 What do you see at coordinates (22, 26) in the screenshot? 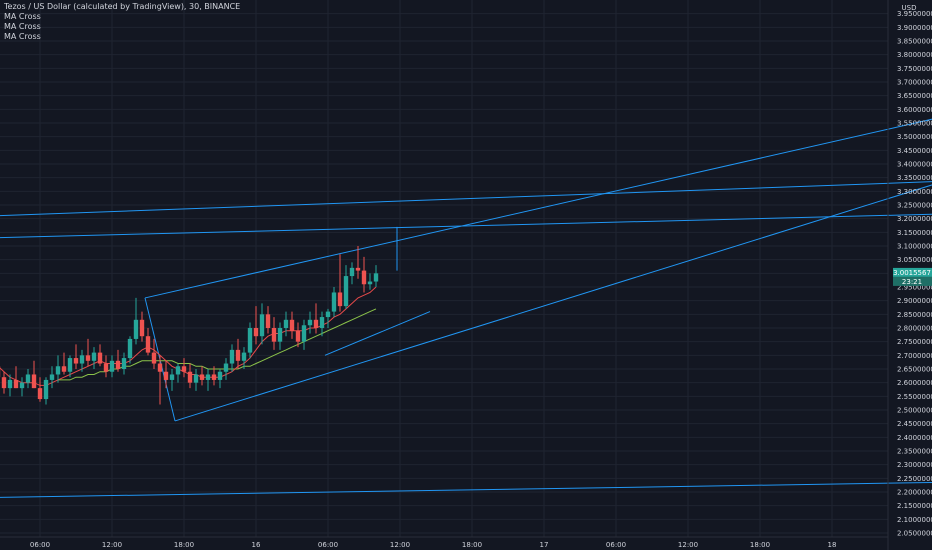
I see `indicator-ma-cross-2: MA Cross` at bounding box center [22, 26].